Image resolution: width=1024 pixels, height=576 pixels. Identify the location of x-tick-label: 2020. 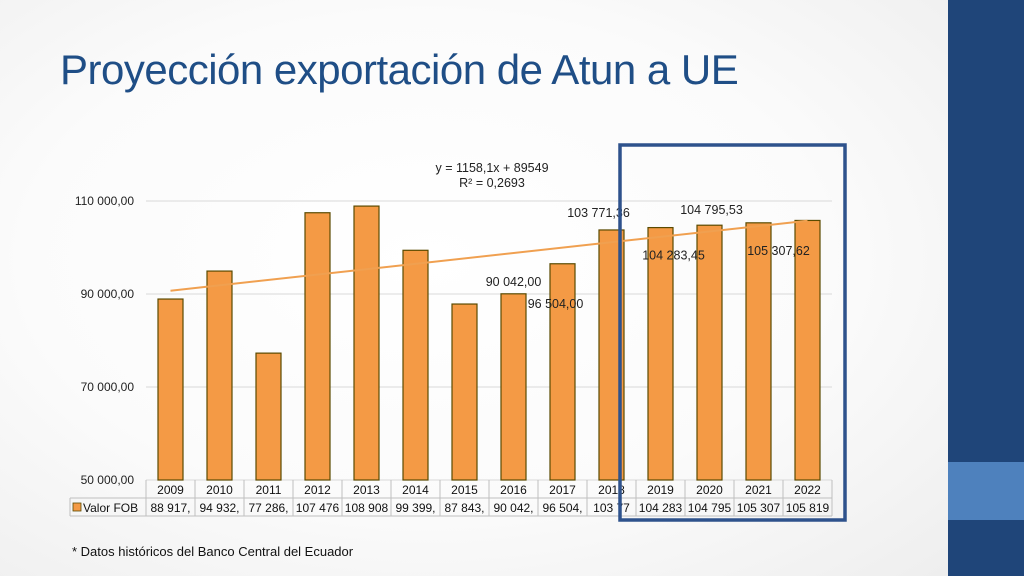
(709, 490).